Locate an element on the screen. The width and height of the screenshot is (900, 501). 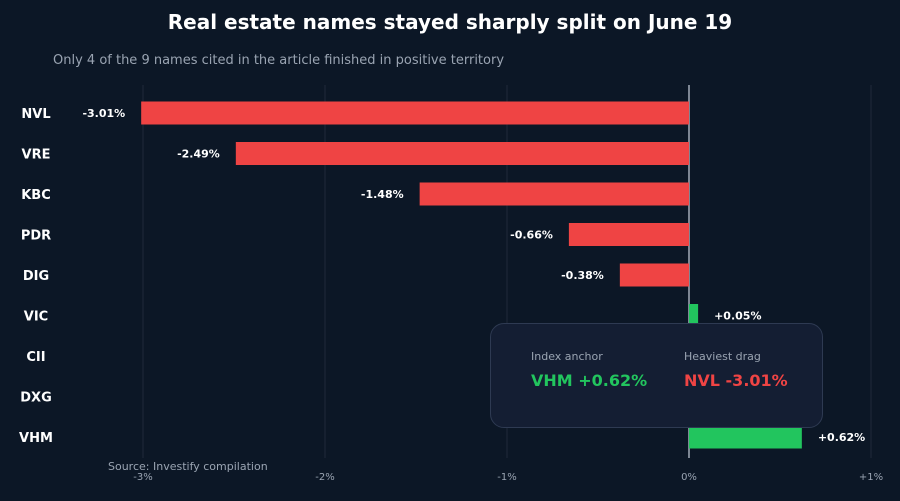
data-label: +0.62% is located at coordinates (841, 437).